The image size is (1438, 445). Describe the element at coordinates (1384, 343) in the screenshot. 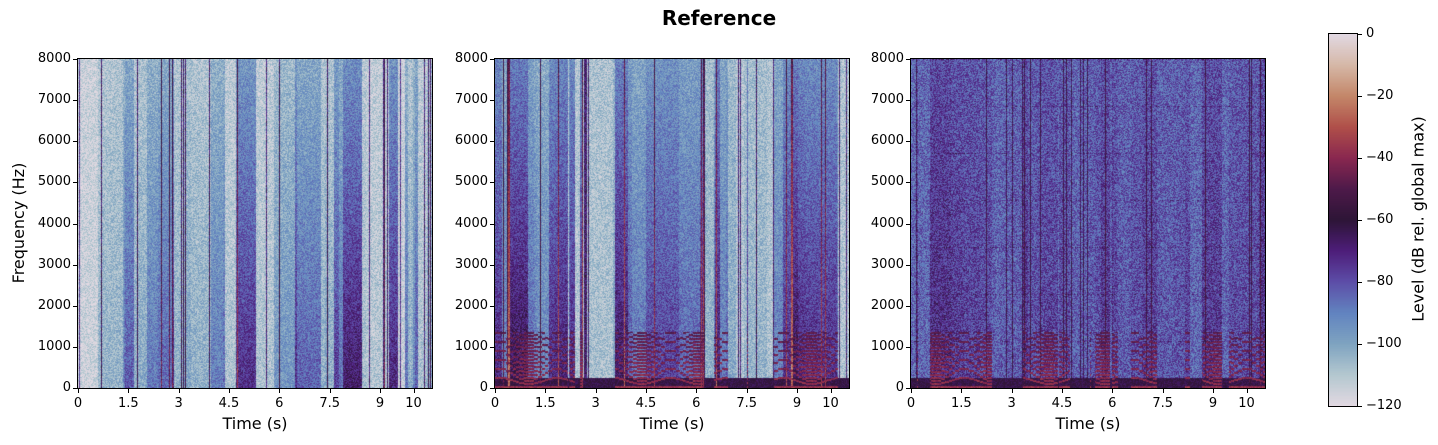

I see `colorbar-tick-label: −100` at that location.